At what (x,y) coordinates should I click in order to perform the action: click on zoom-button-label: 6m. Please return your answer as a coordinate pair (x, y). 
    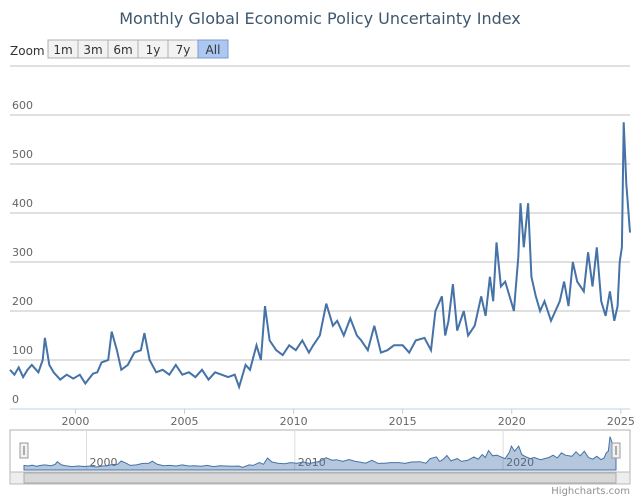
    Looking at the image, I should click on (122, 50).